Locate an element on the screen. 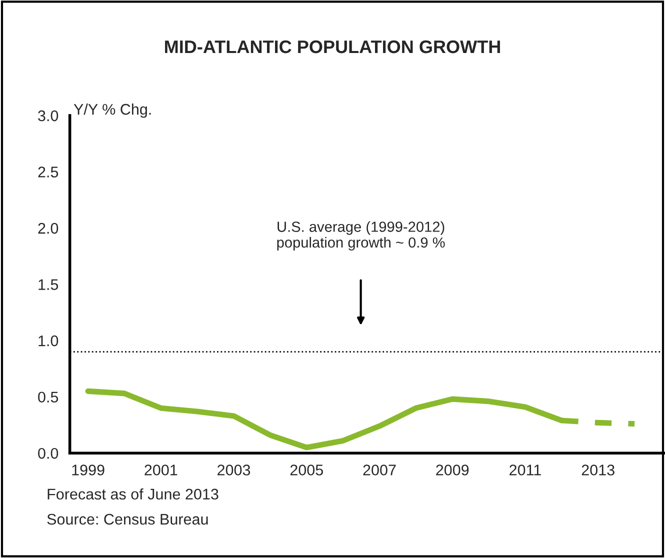 The image size is (665, 558). chart-title: MID-ATLANTIC POPULATION GROWTH is located at coordinates (332, 47).